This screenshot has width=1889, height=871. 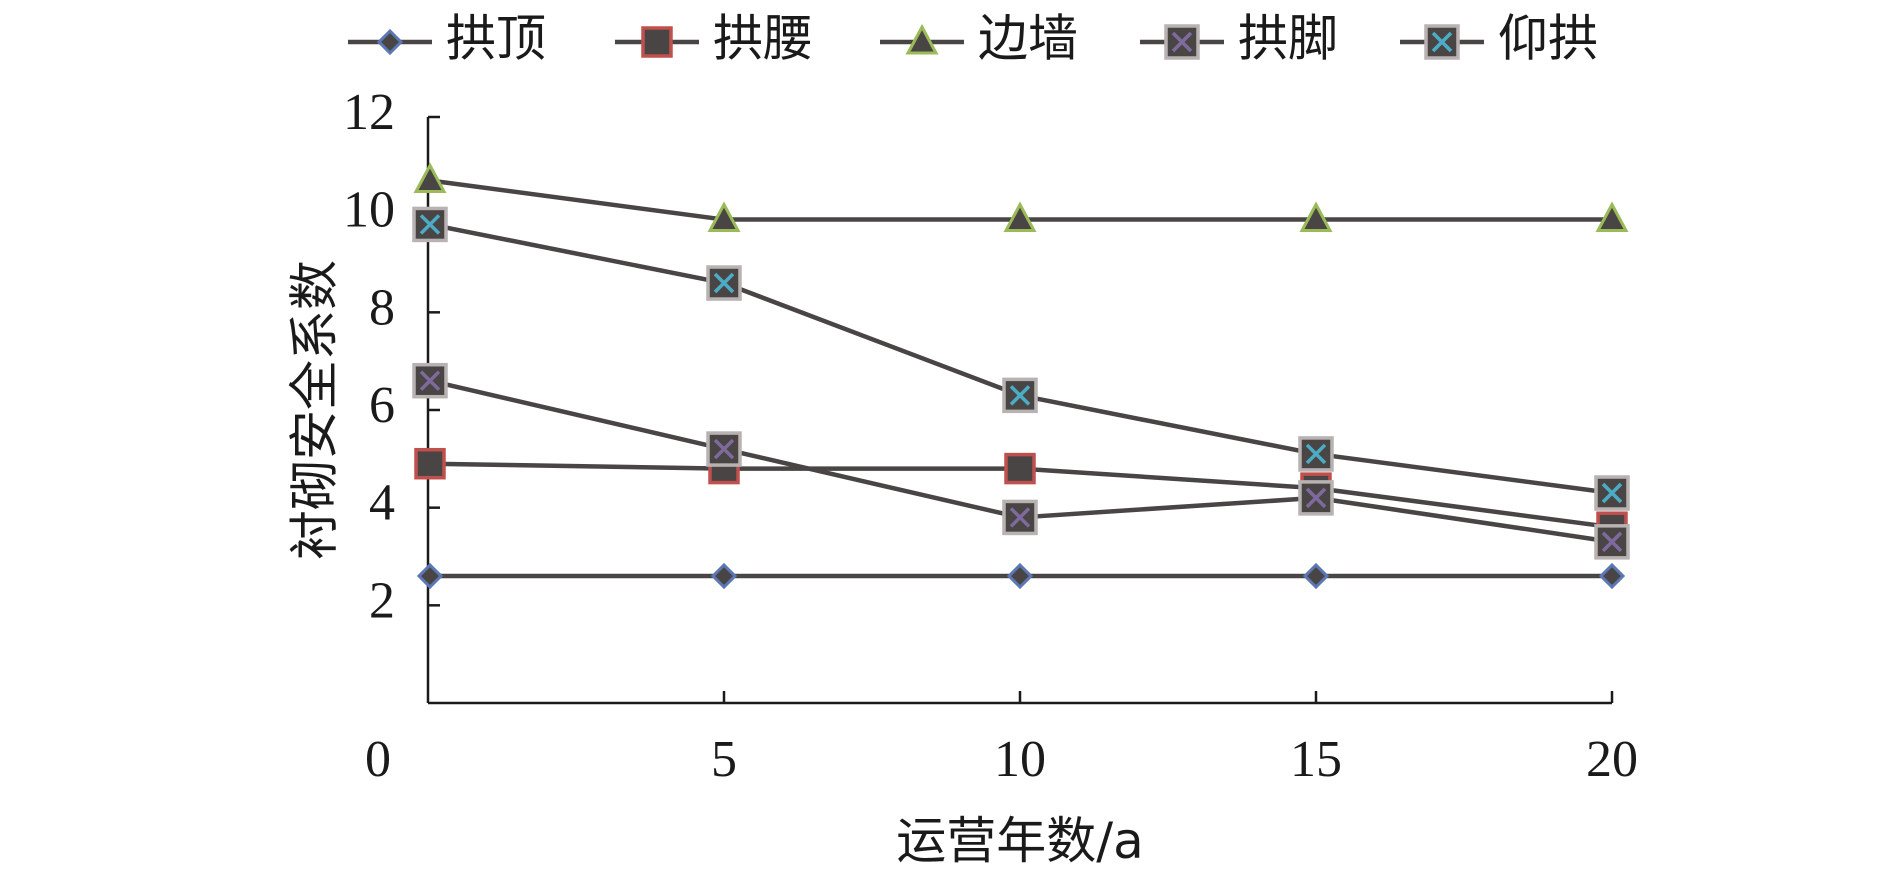 I want to click on x-axis-title: 运营年数/a, so click(x=1020, y=841).